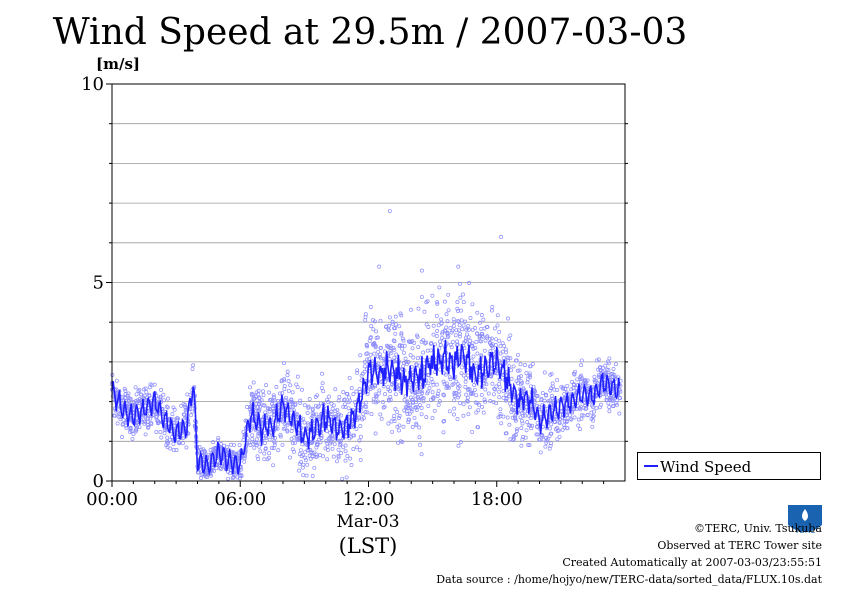 The image size is (842, 595). What do you see at coordinates (368, 546) in the screenshot?
I see `x-axis-label: (LST)` at bounding box center [368, 546].